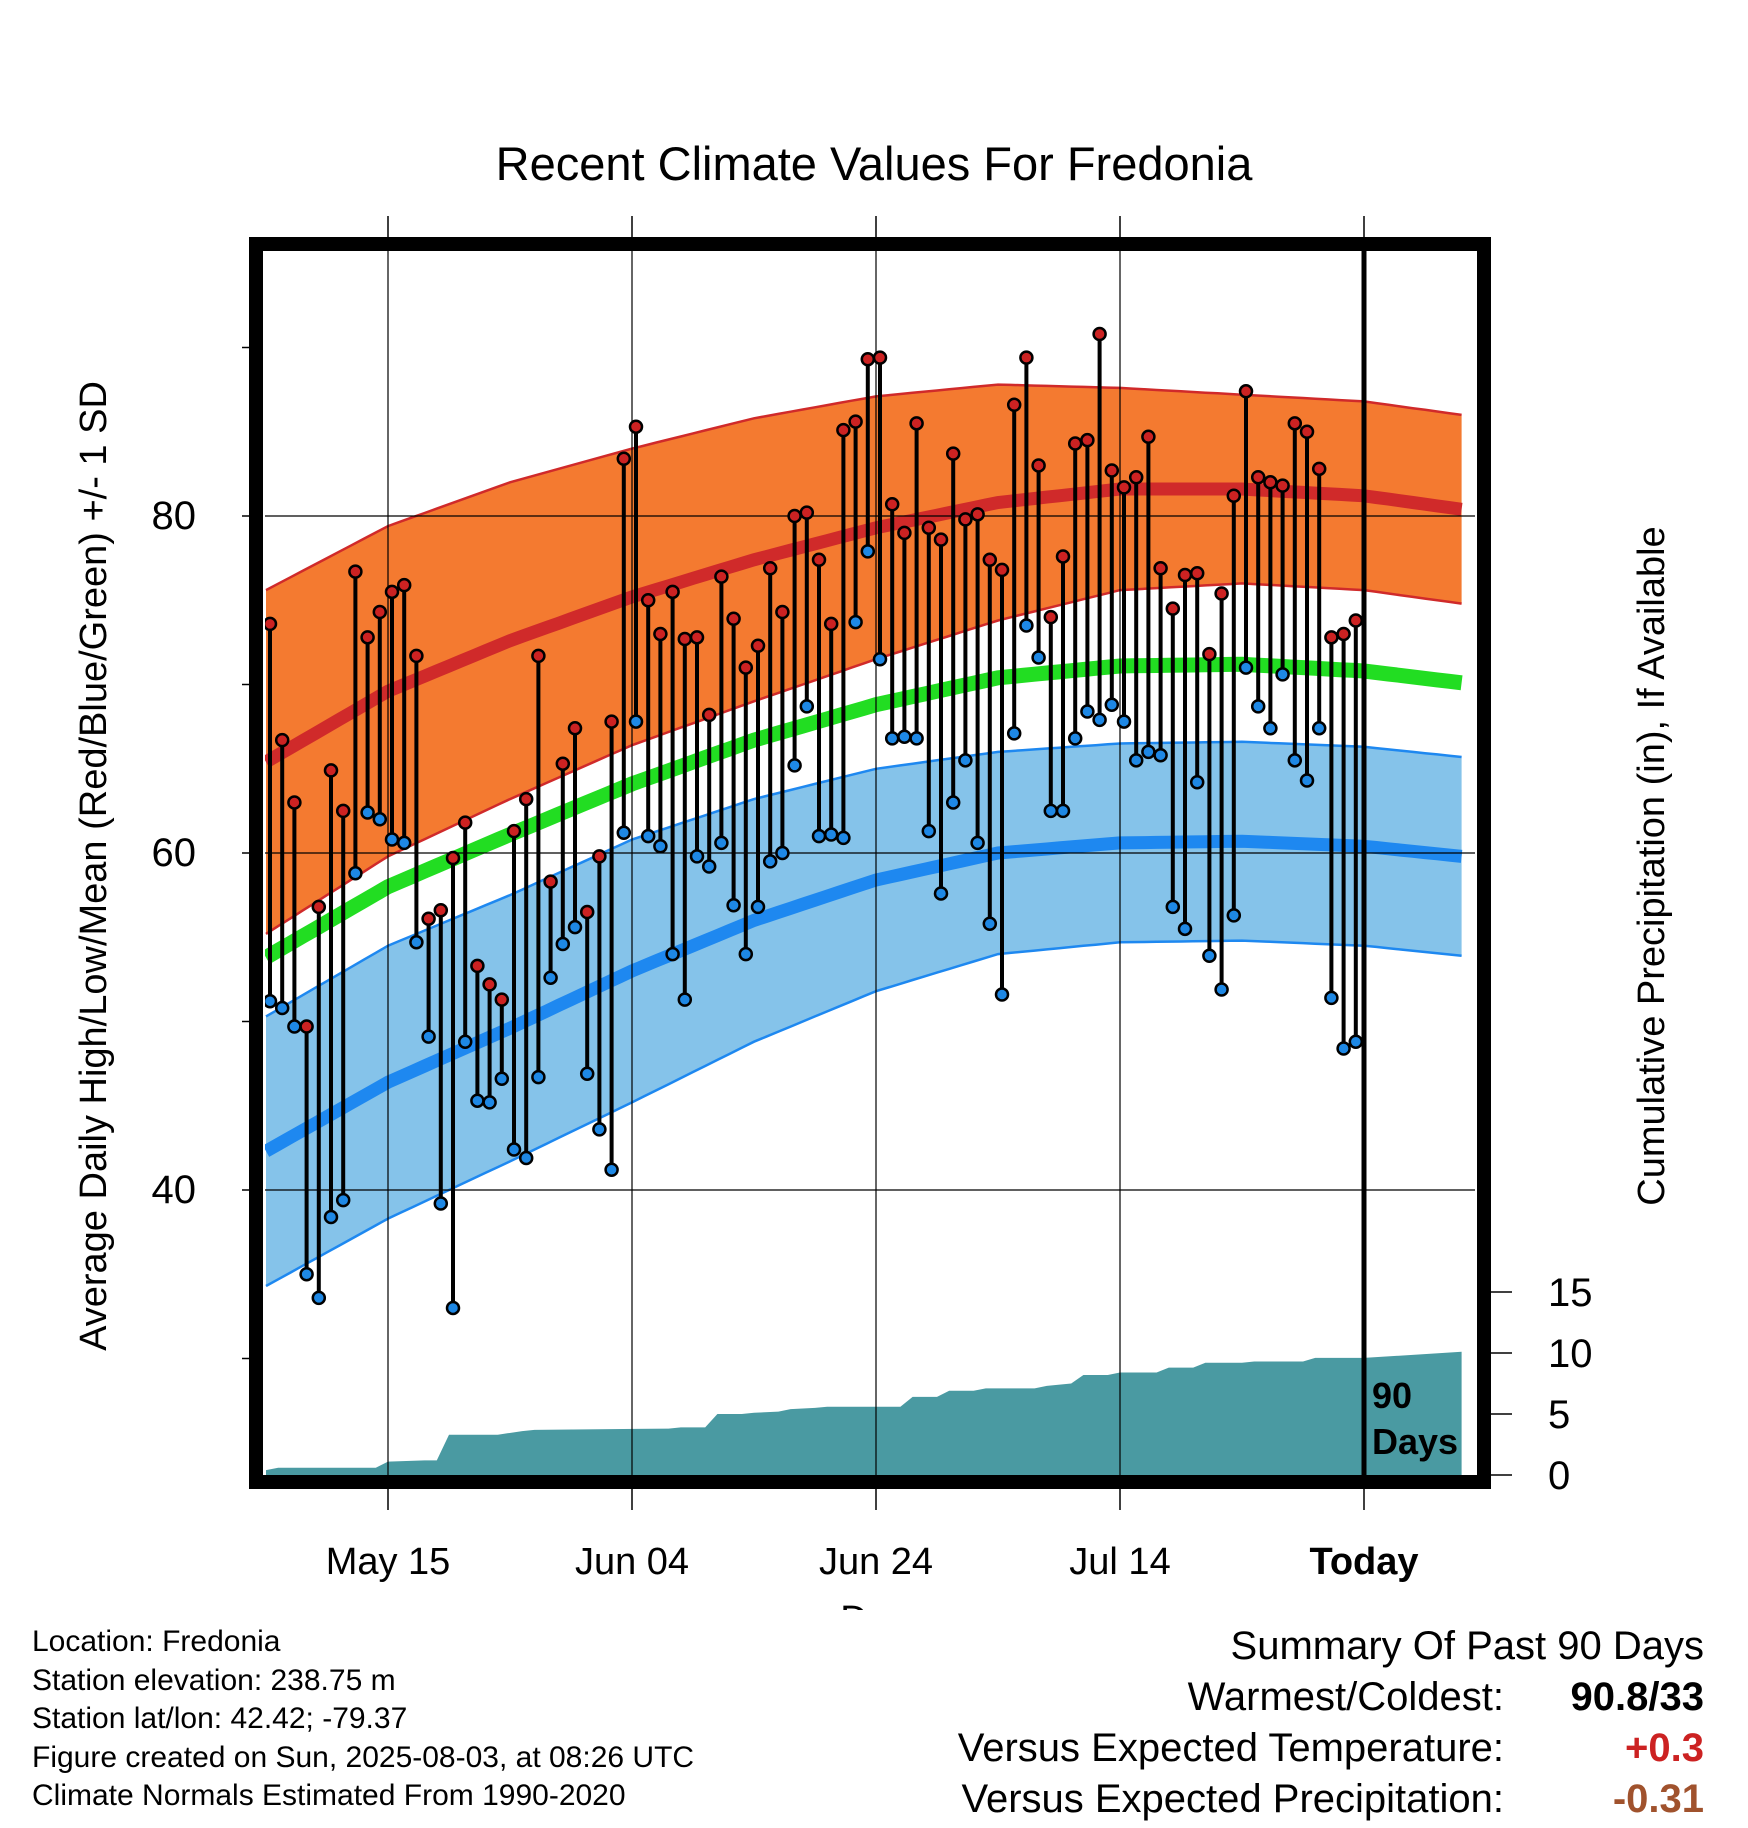 The image size is (1748, 1828). Describe the element at coordinates (1467, 1646) in the screenshot. I see `summary-heading: Summary Of Past 90 Days` at that location.